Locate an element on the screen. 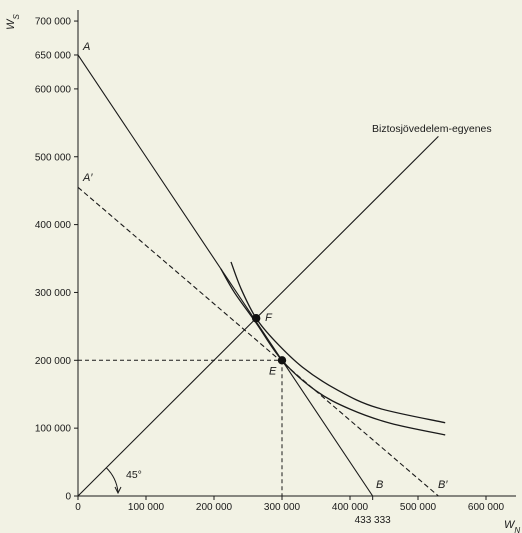 The height and width of the screenshot is (533, 522). x-axis-title-sub: N is located at coordinates (517, 529).